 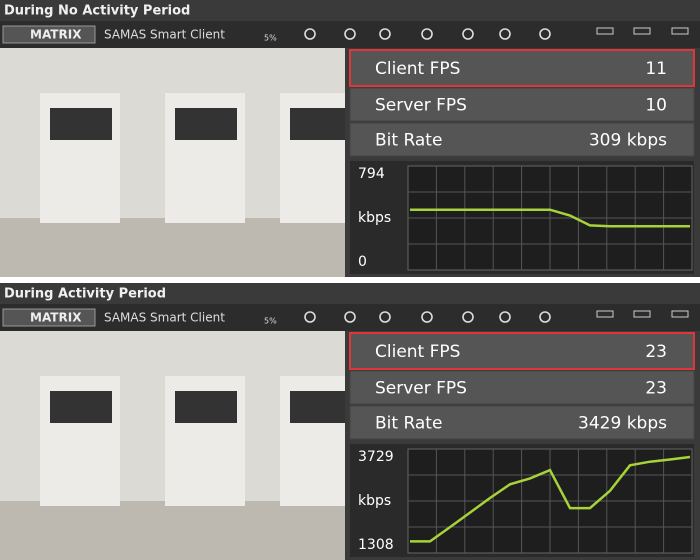 I want to click on stat-value: 10, so click(x=656, y=106).